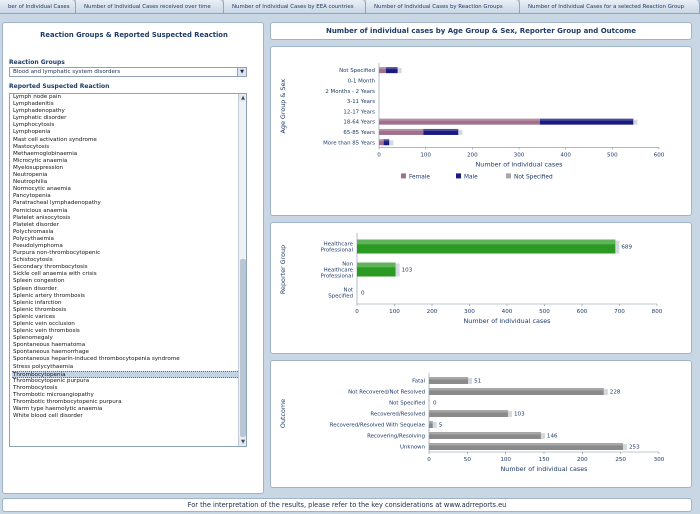  What do you see at coordinates (40, 210) in the screenshot?
I see `reaction-list-item: Pernicious anaemia` at bounding box center [40, 210].